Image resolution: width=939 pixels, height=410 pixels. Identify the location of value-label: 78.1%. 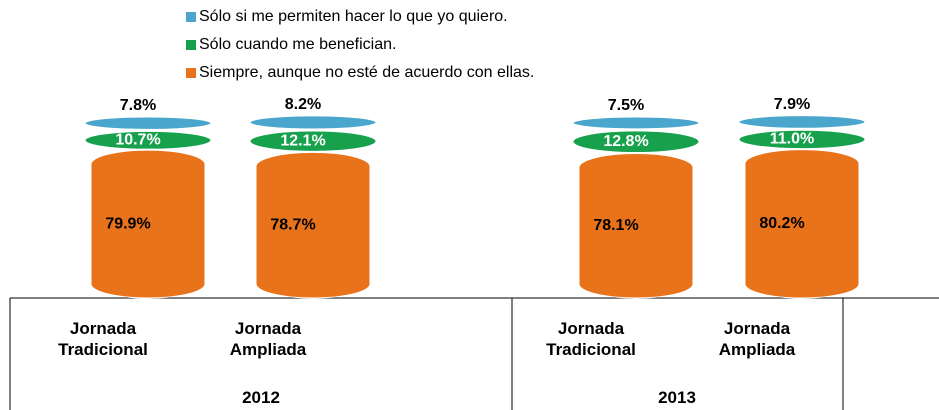
(615, 225).